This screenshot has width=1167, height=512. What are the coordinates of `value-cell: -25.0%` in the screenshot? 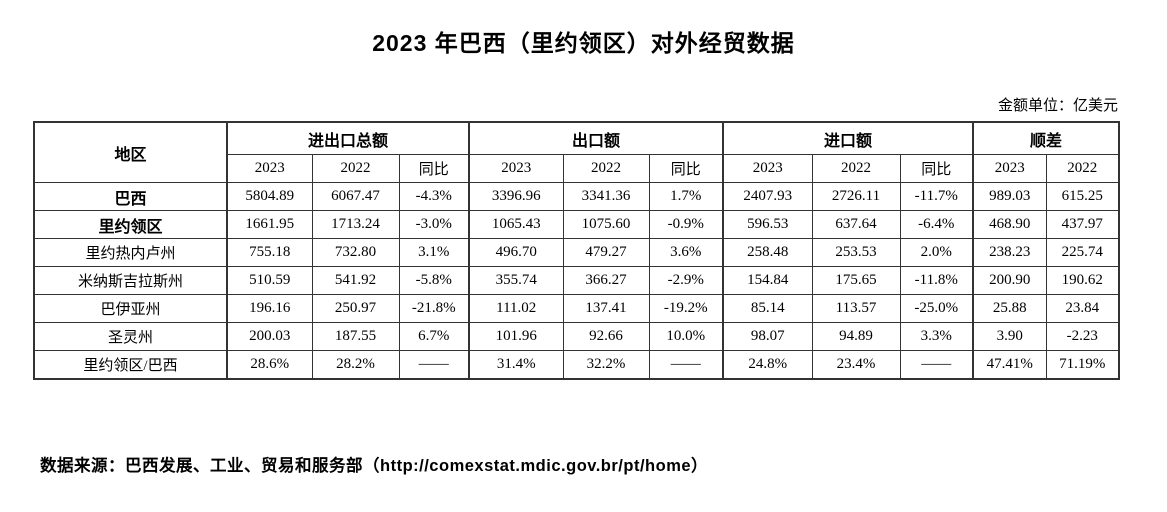 It's located at (936, 308).